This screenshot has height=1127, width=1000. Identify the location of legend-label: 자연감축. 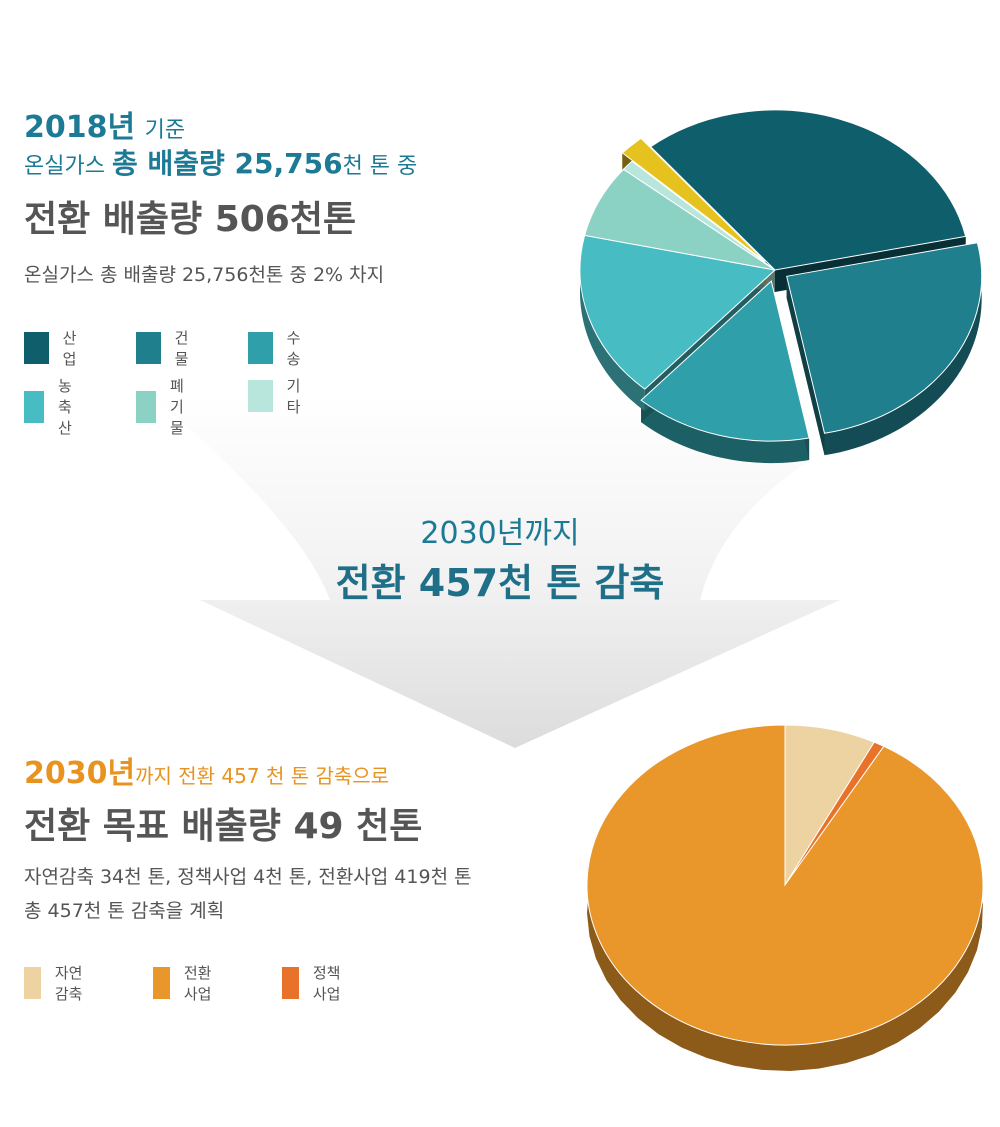
(68, 983).